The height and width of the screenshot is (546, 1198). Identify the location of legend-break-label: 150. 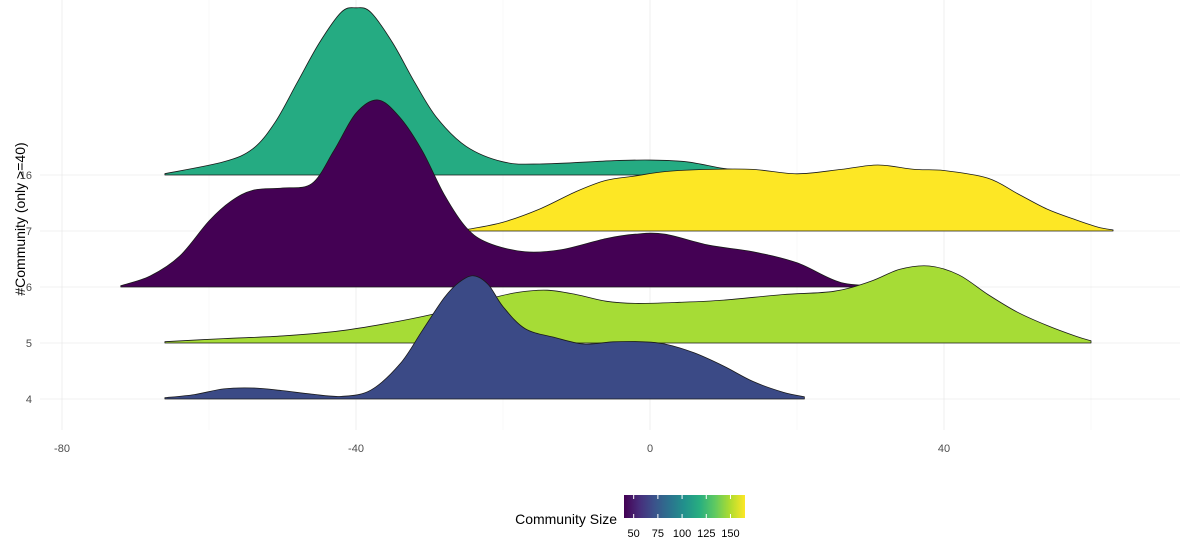
(730, 534).